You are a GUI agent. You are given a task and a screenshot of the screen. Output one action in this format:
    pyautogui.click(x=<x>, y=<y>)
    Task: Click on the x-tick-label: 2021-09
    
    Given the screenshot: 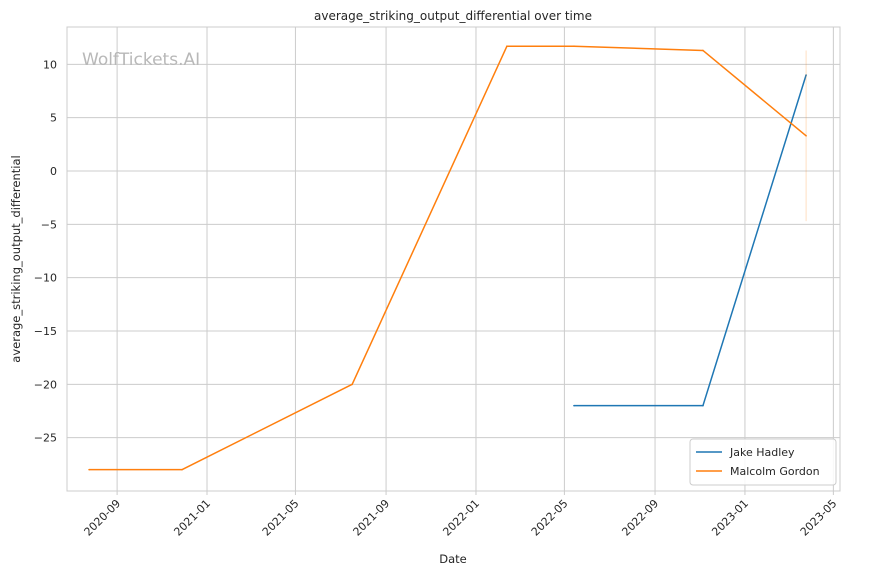 What is the action you would take?
    pyautogui.click(x=371, y=518)
    